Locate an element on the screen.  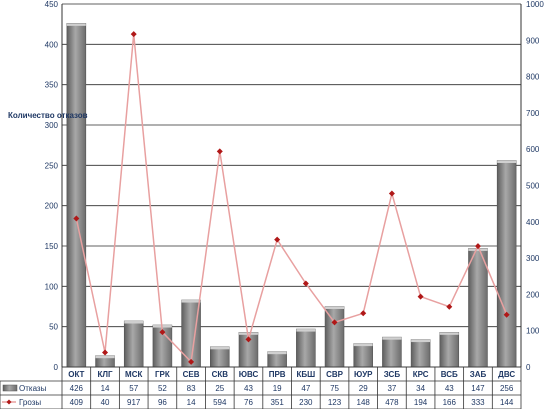
marker-СЕВ is located at coordinates (191, 361).